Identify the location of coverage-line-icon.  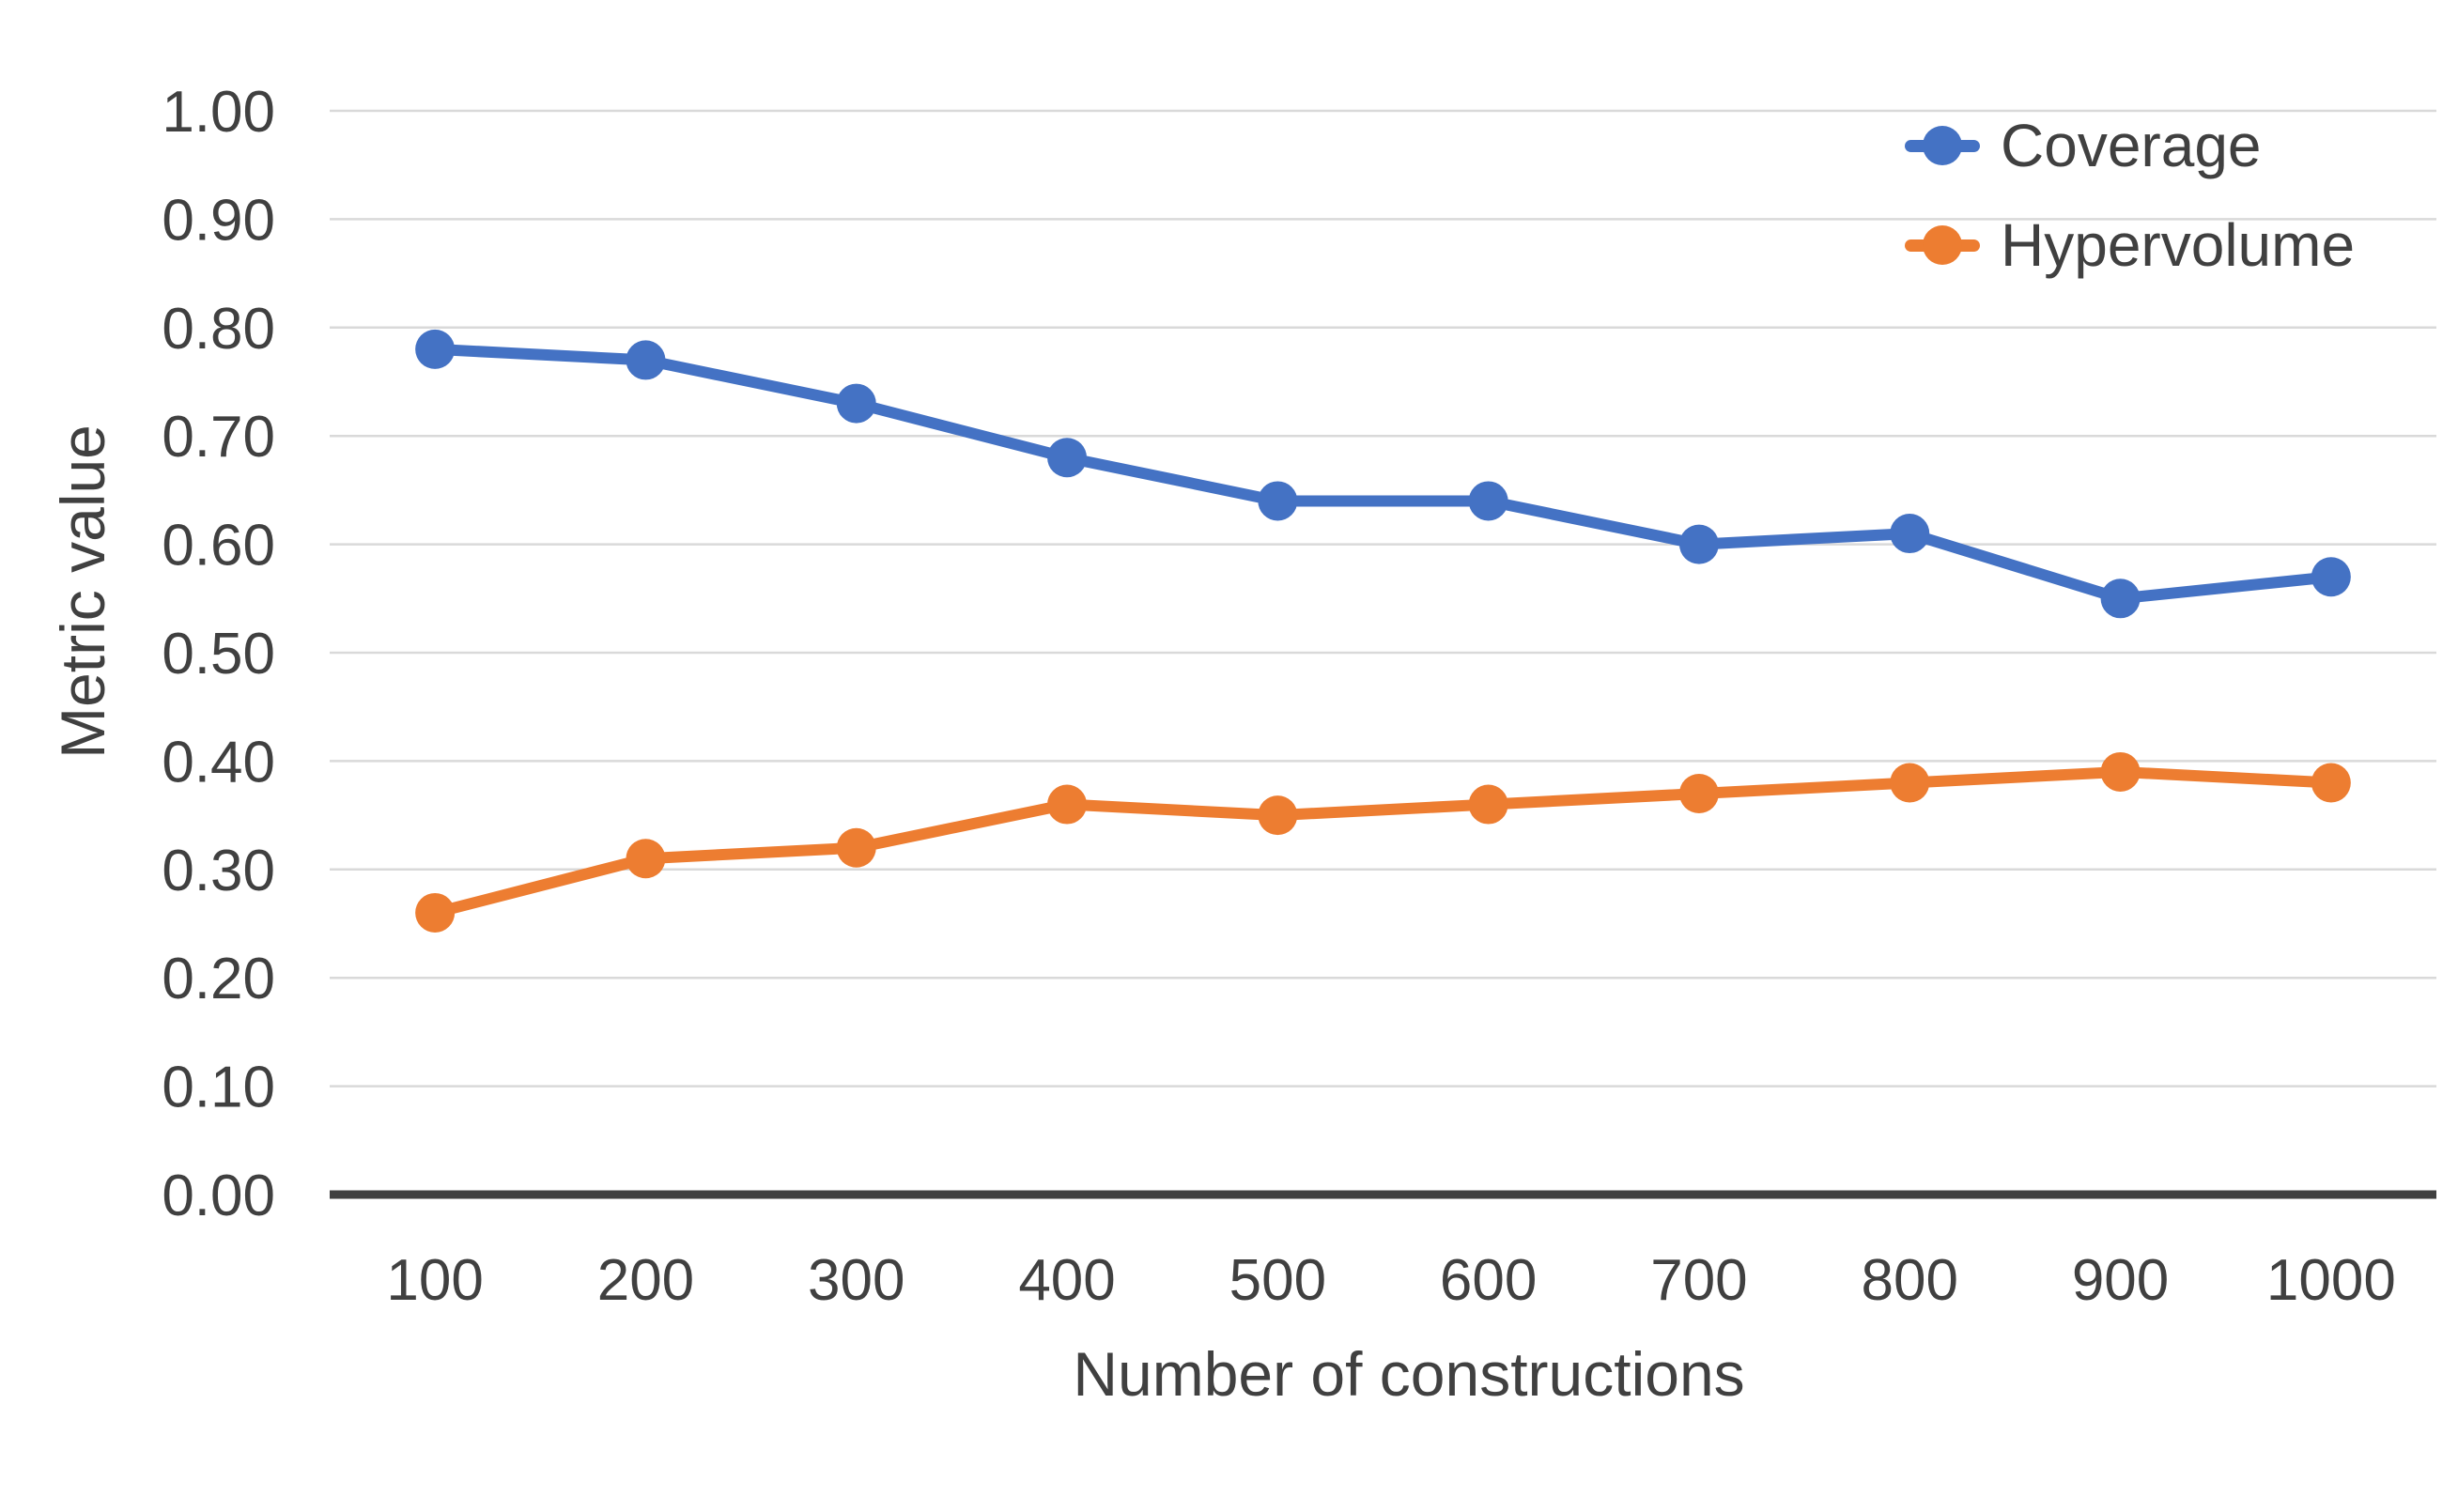
(1943, 146).